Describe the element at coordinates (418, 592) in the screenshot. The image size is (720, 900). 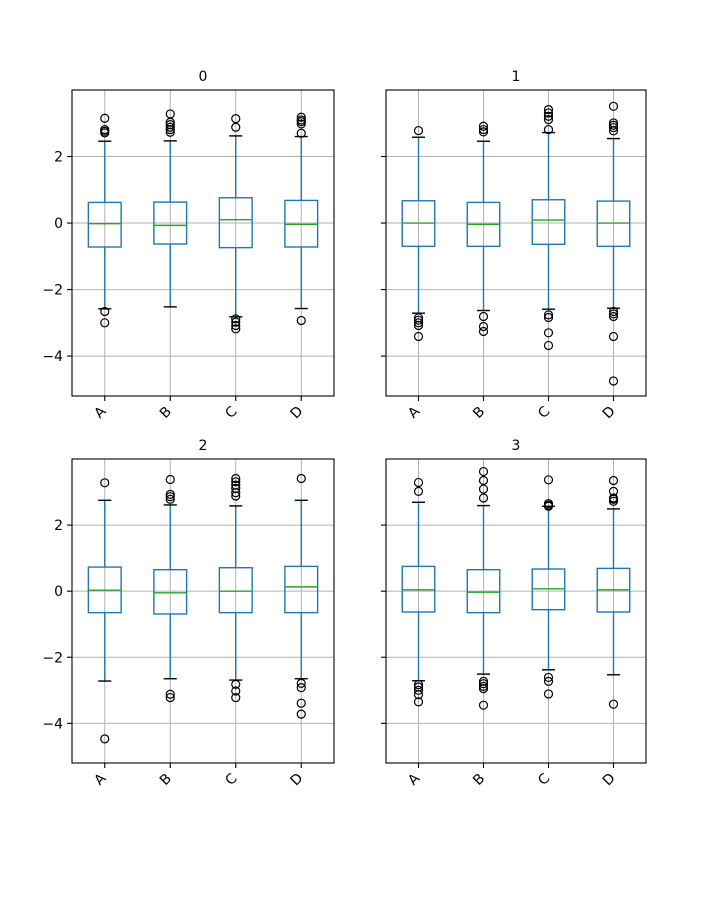
I see `box-3-A` at that location.